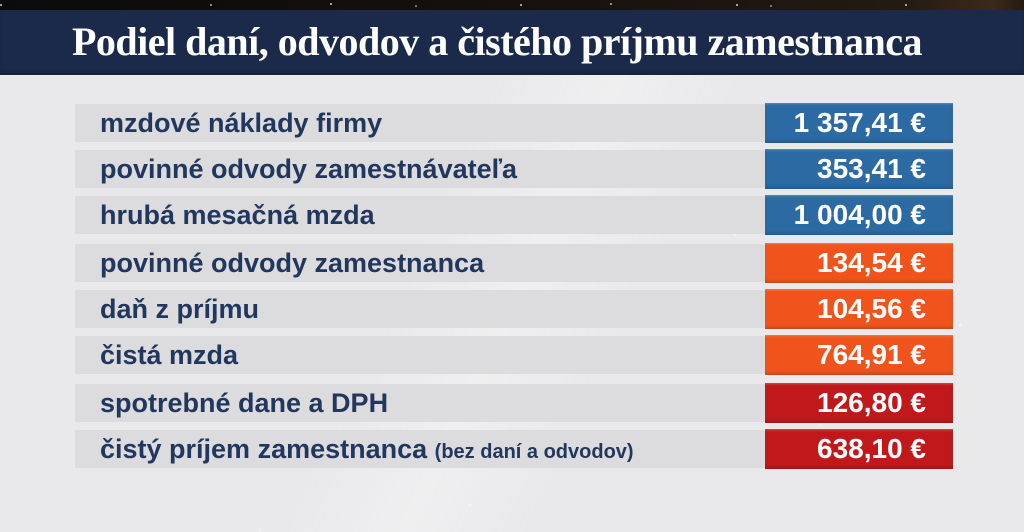  I want to click on row-value: 764,91 €, so click(859, 355).